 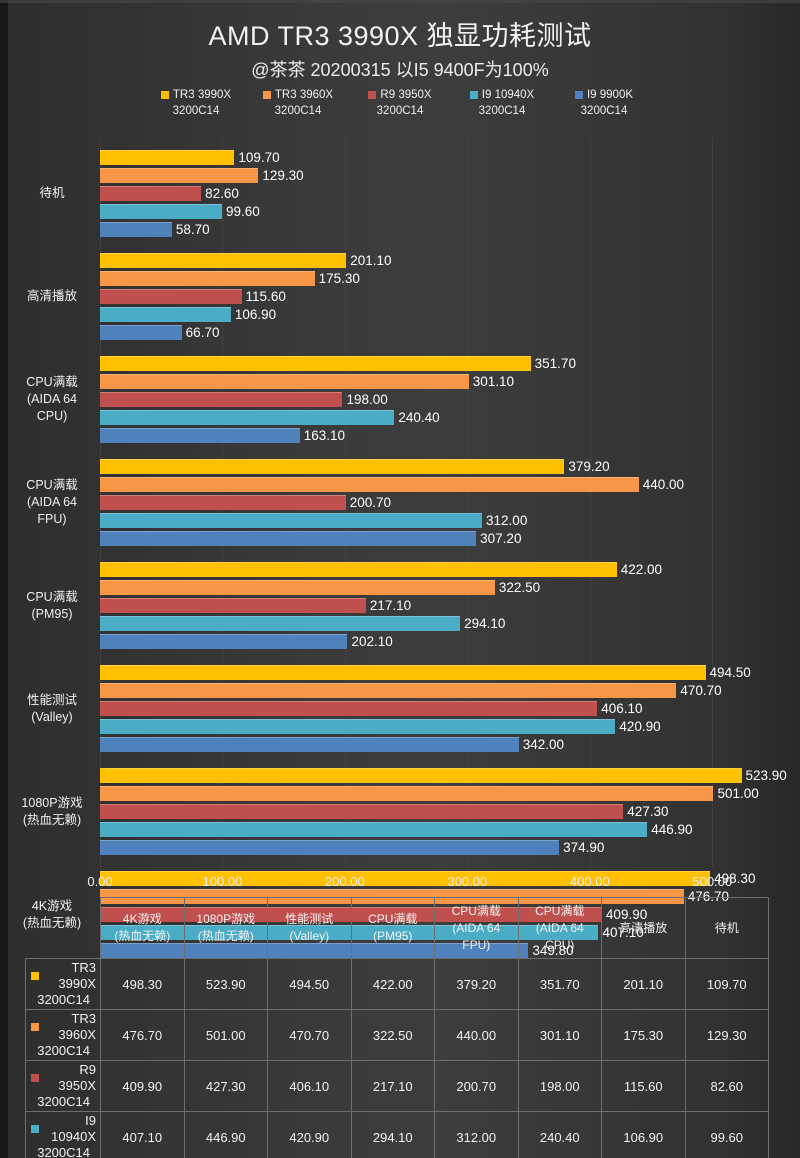 I want to click on bar-value-label: 406.10, so click(x=622, y=708).